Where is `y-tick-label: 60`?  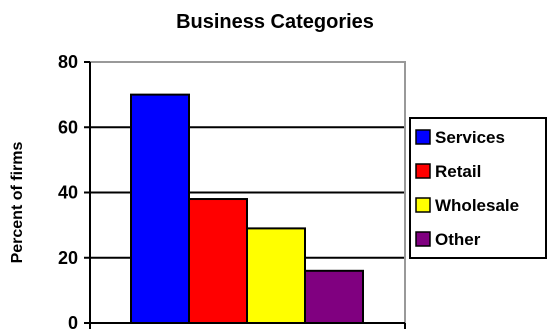
y-tick-label: 60 is located at coordinates (68, 127).